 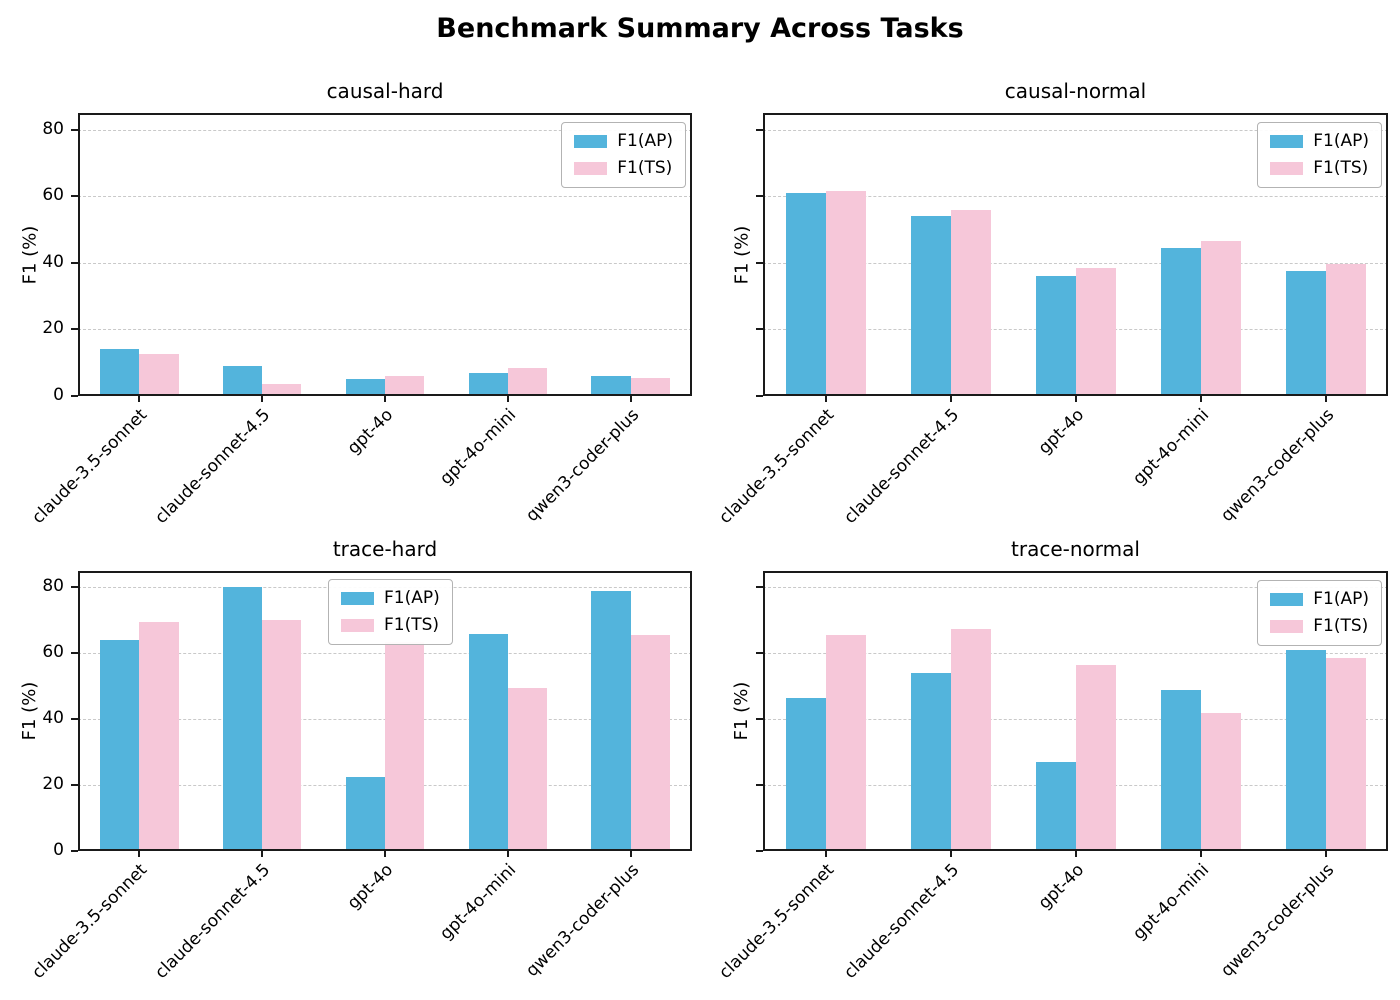 What do you see at coordinates (1277, 920) in the screenshot?
I see `x-tick-label: qwen3-coder-plus` at bounding box center [1277, 920].